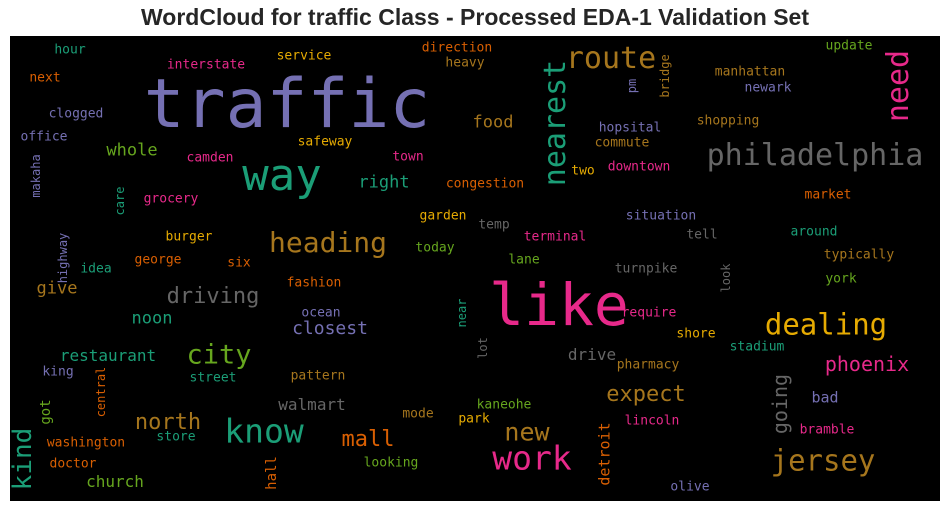  I want to click on word-pattern: pattern, so click(318, 376).